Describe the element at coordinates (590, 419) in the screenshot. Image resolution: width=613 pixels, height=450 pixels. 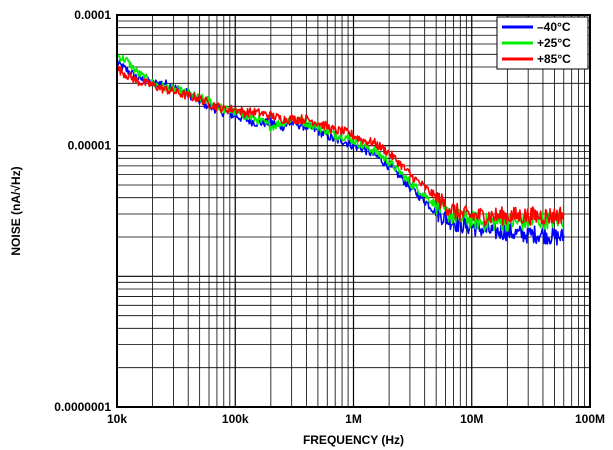
I see `x-tick-label: 100M` at that location.